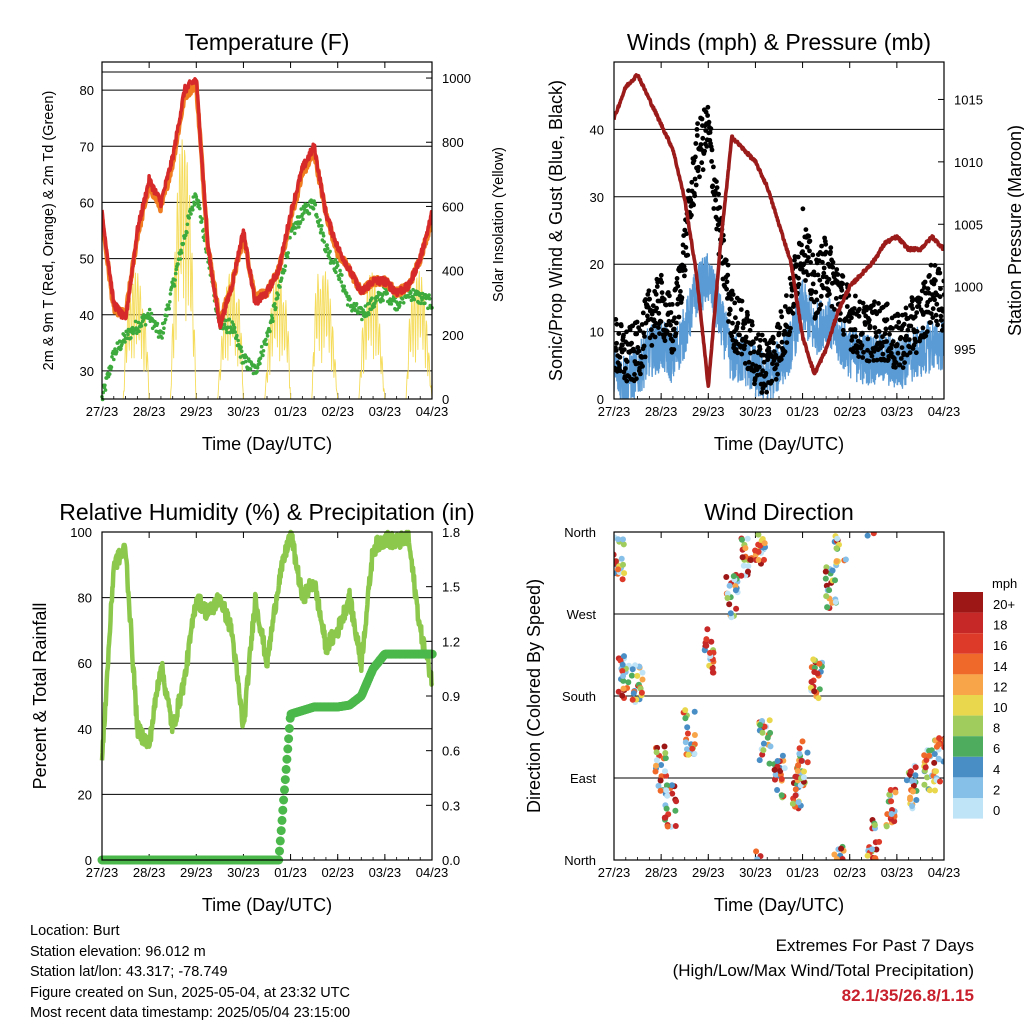 The image size is (1024, 1024). What do you see at coordinates (779, 905) in the screenshot?
I see `x-axis-label: Time (Day/UTC)` at bounding box center [779, 905].